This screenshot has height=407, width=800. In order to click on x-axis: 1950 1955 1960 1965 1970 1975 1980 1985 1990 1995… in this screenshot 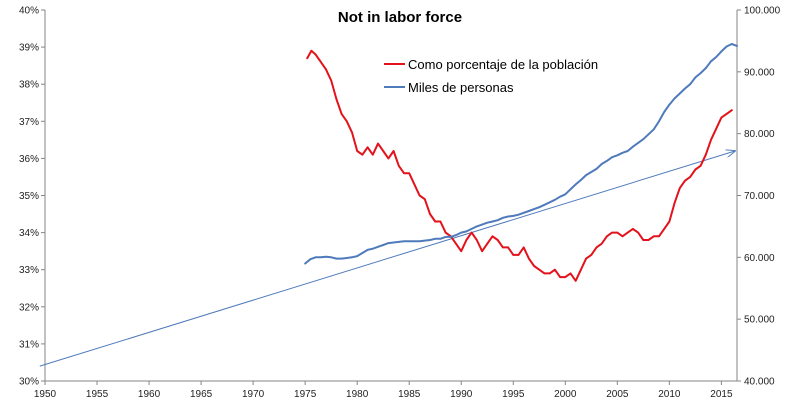, I will do `click(385, 390)`.